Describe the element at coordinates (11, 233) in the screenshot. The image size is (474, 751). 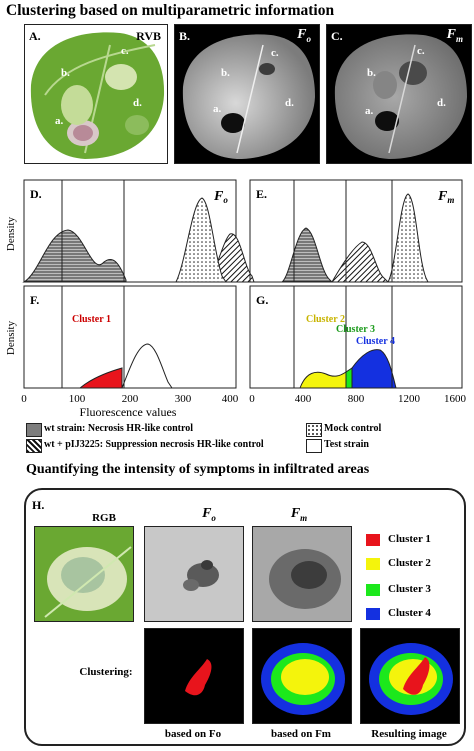
I see `plot-d-ylabel: Density` at that location.